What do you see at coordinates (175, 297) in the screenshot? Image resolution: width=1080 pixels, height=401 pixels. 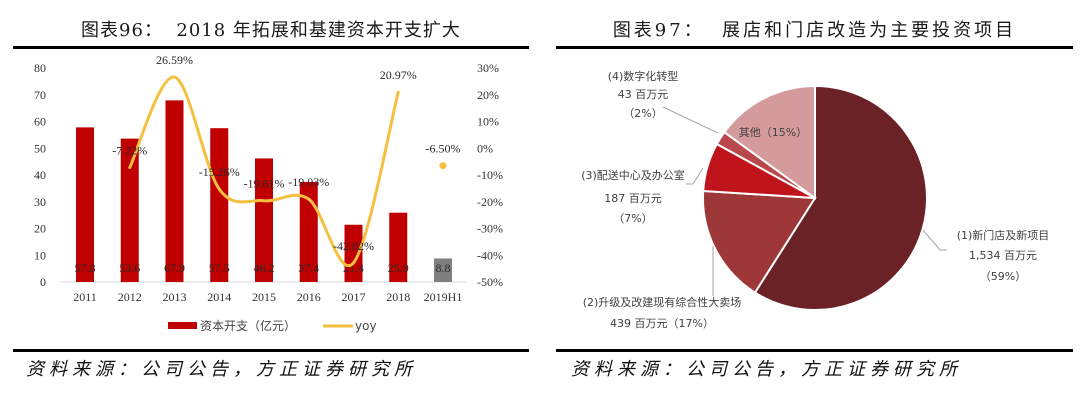 I see `x-axis-label: 2013` at bounding box center [175, 297].